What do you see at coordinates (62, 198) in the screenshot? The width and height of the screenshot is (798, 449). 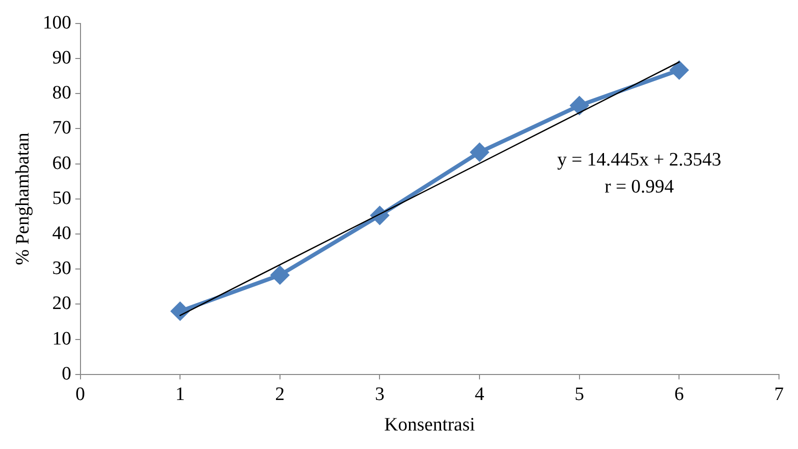 I see `y-tick-label: 50` at bounding box center [62, 198].